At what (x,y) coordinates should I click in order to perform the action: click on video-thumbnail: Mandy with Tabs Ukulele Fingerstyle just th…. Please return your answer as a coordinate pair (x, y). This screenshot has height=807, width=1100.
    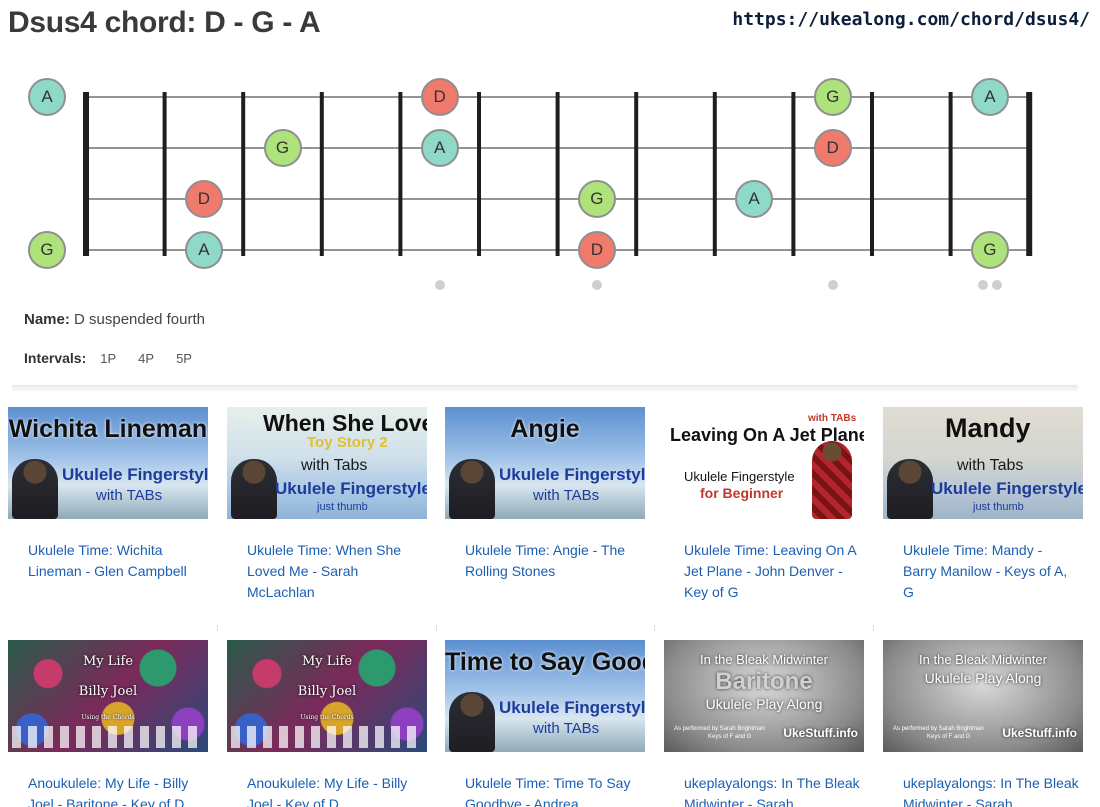
    Looking at the image, I should click on (983, 463).